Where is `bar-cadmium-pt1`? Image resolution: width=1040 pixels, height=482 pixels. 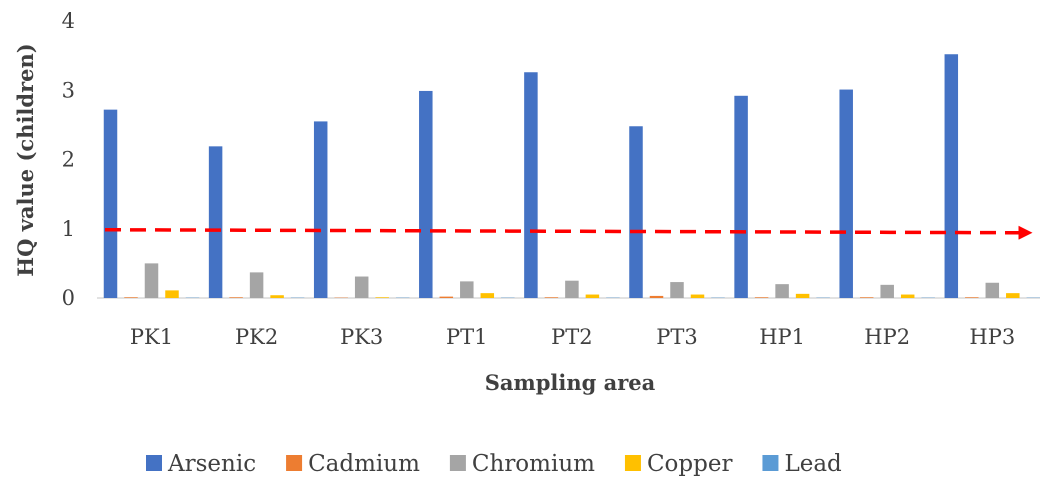 bar-cadmium-pt1 is located at coordinates (446, 297).